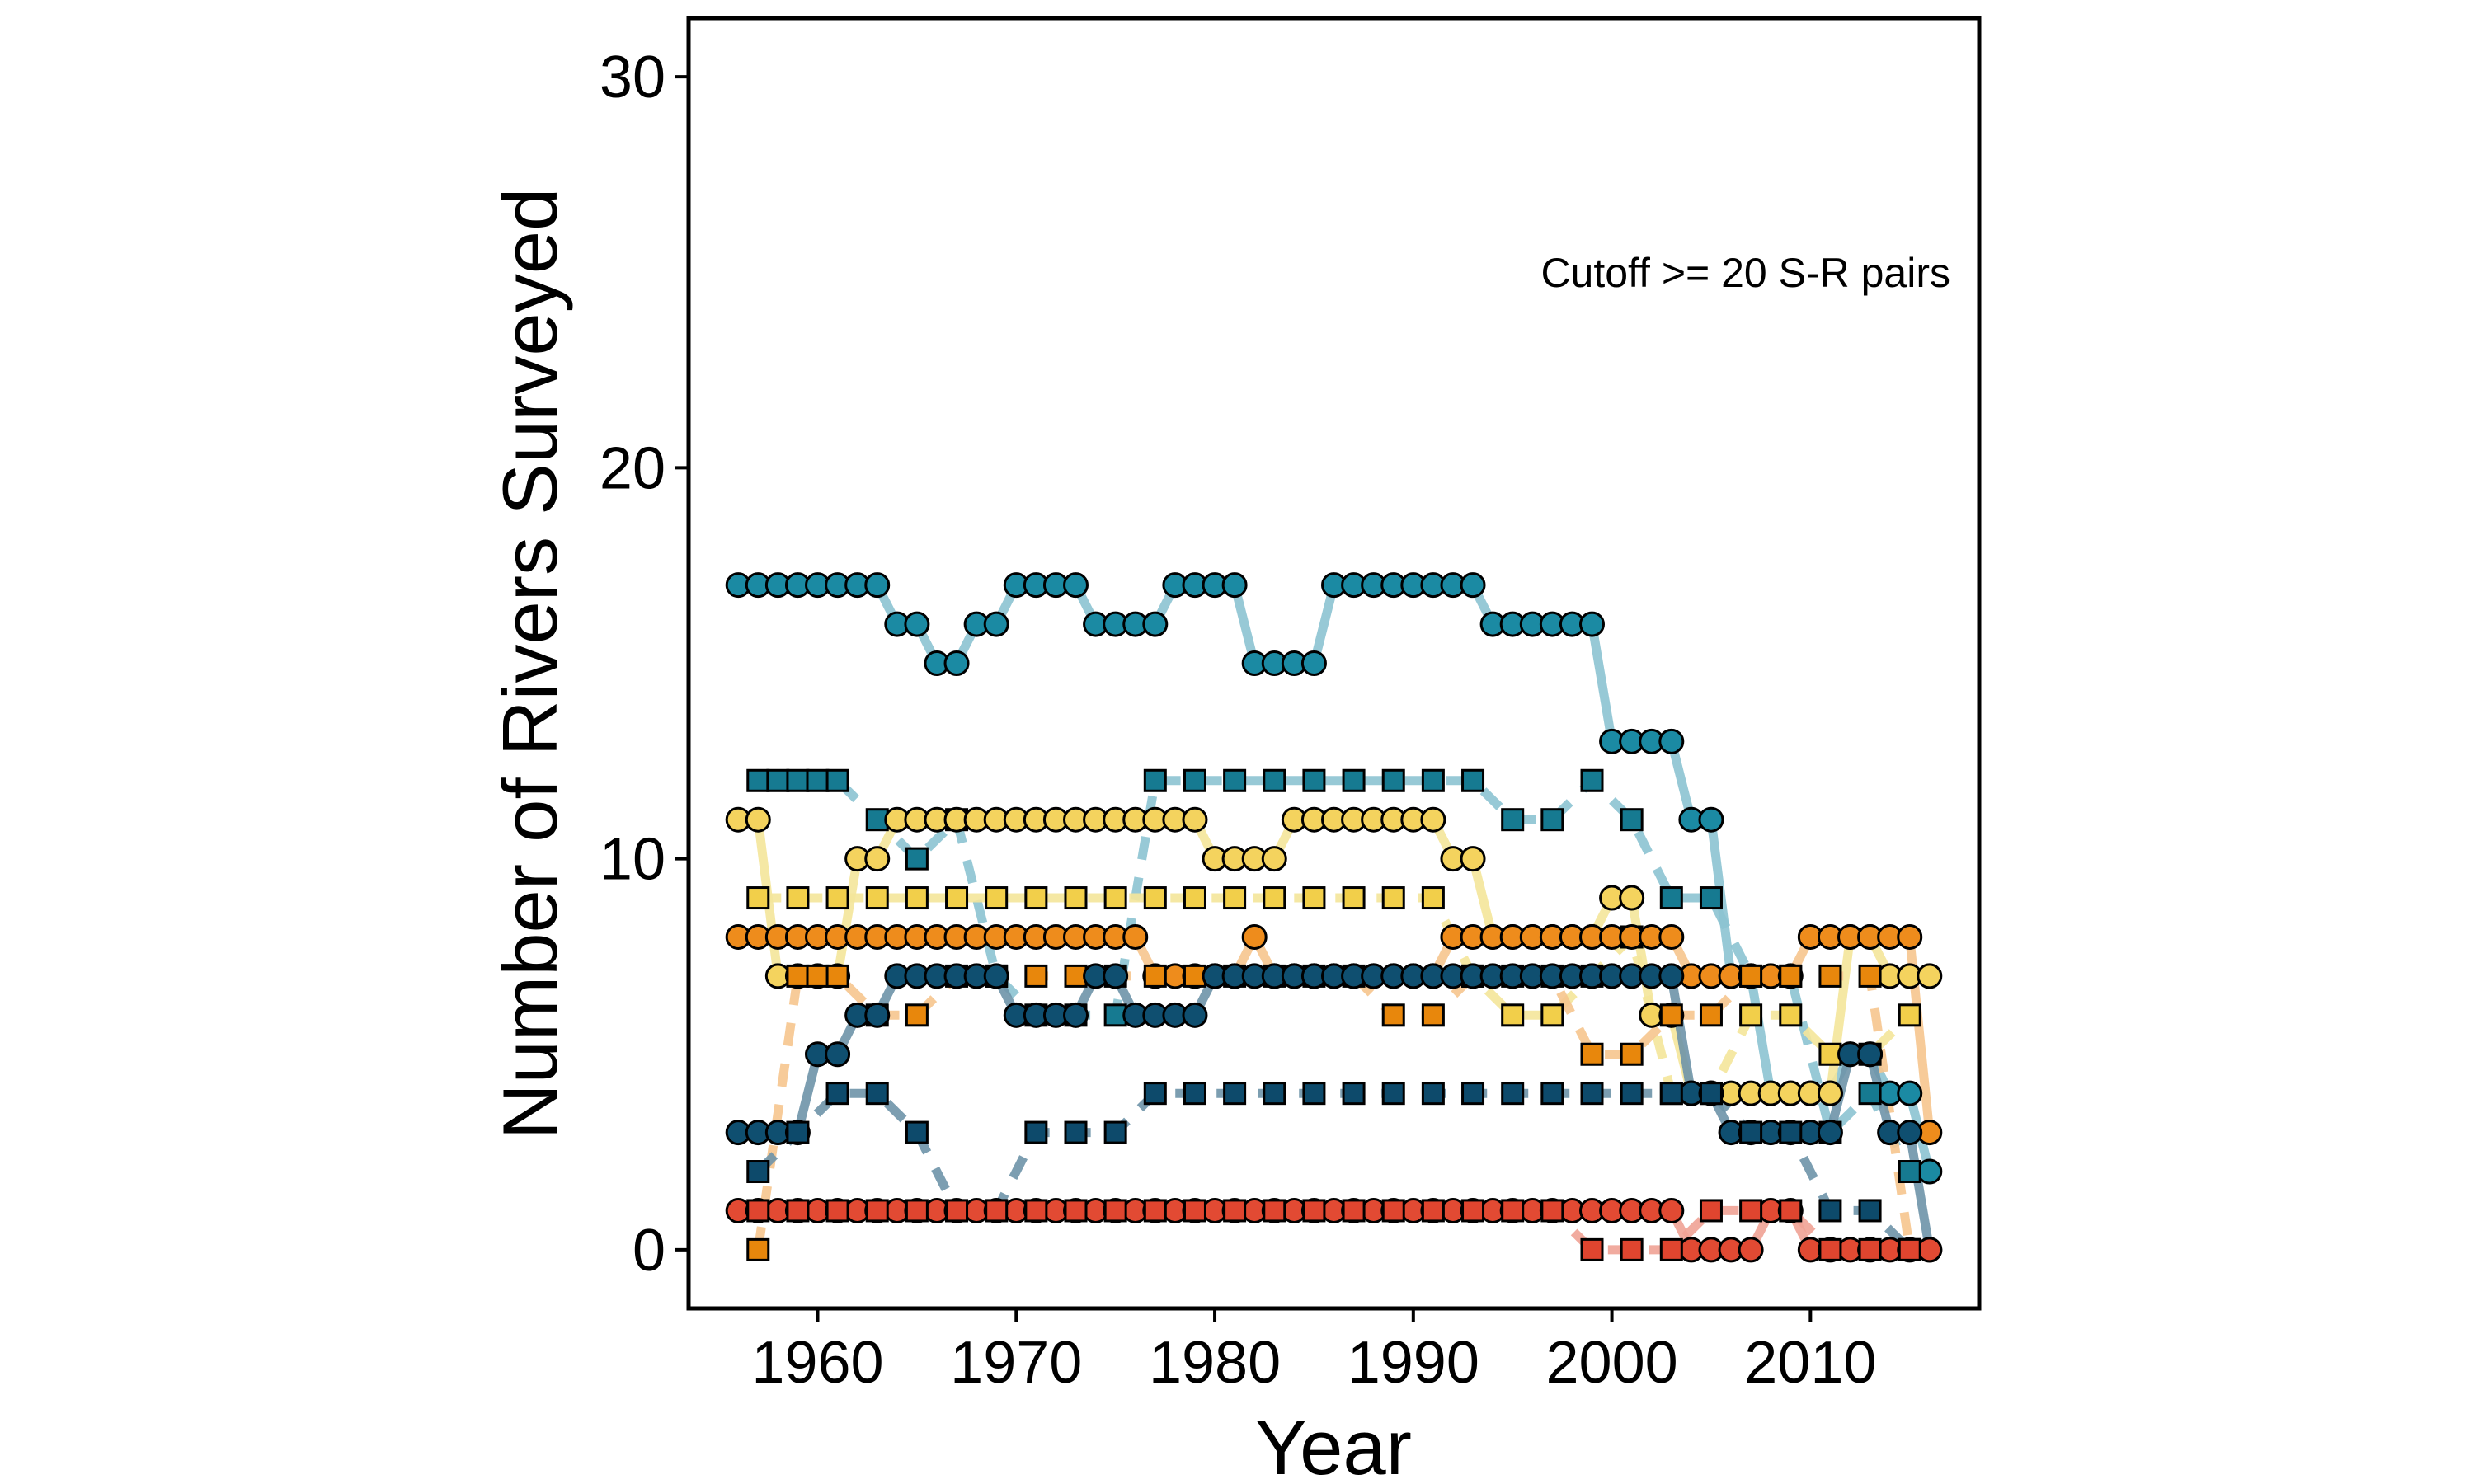 Image resolution: width=2474 pixels, height=1484 pixels. I want to click on y-tick-label: 30, so click(633, 77).